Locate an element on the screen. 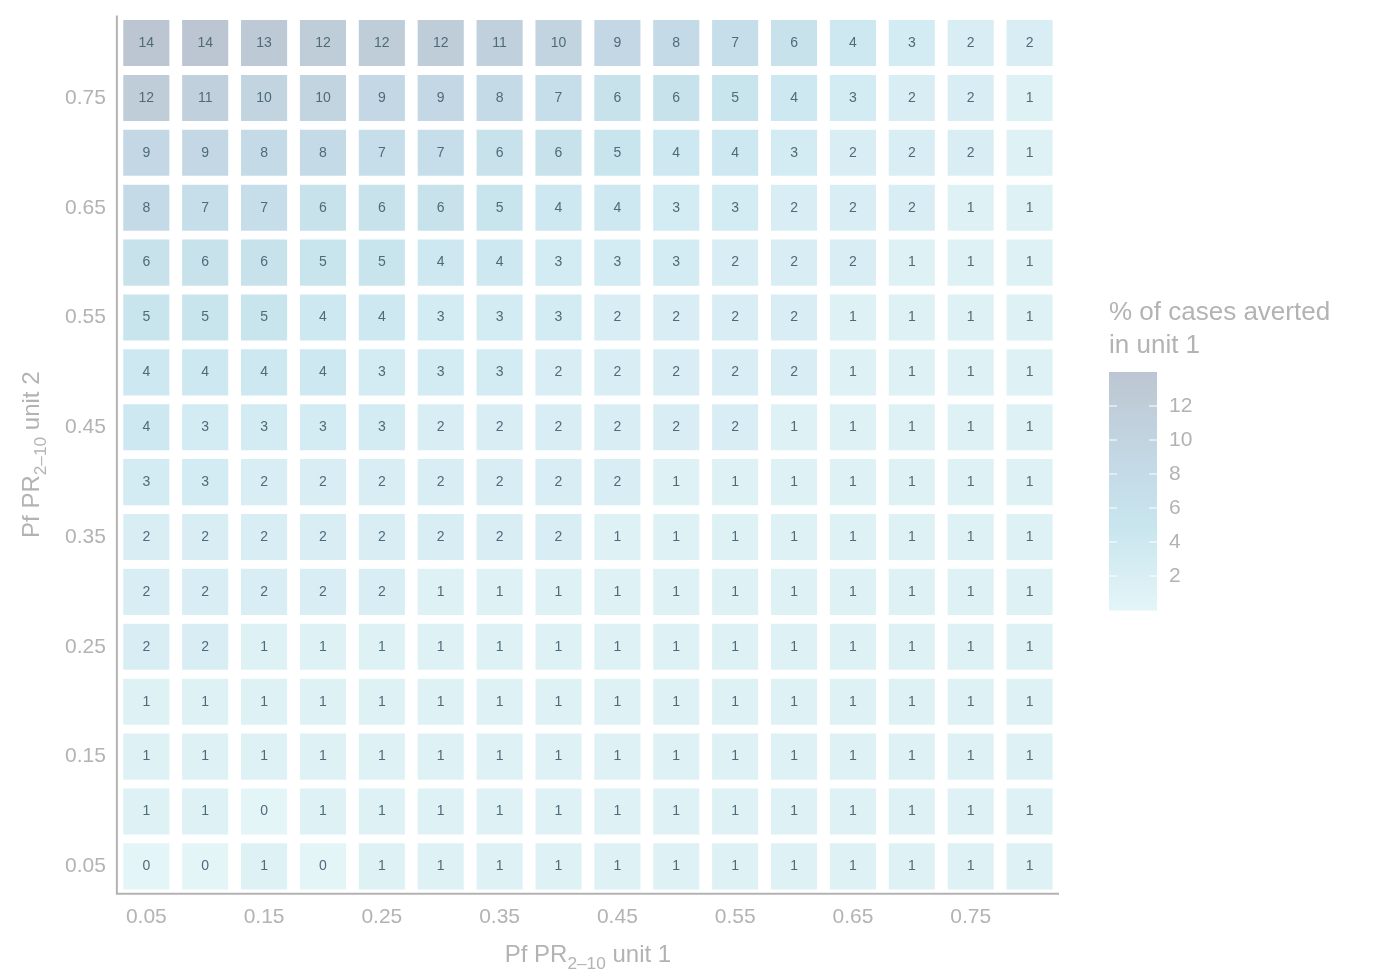  x-tick-label: 0.65 is located at coordinates (853, 916).